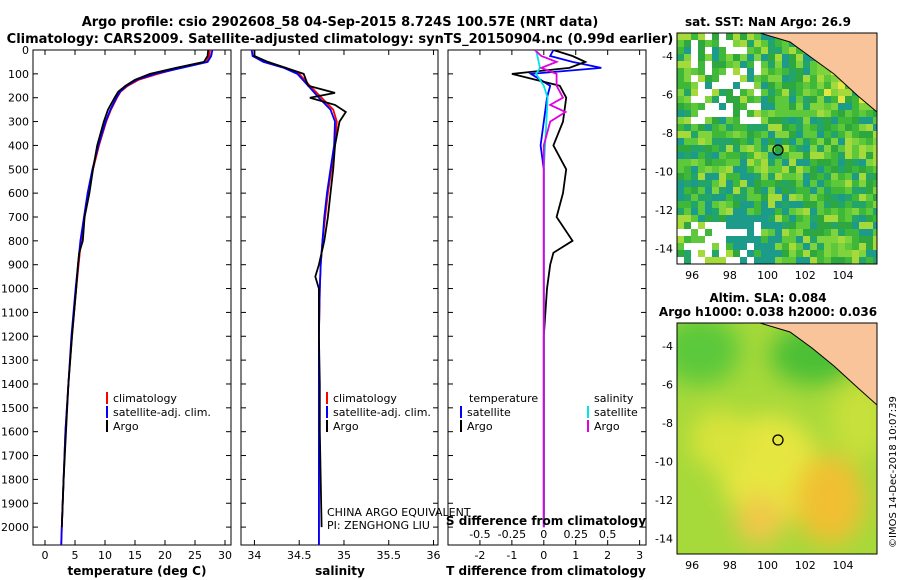 The width and height of the screenshot is (900, 580). I want to click on depth-tick-label: 200, so click(18, 98).